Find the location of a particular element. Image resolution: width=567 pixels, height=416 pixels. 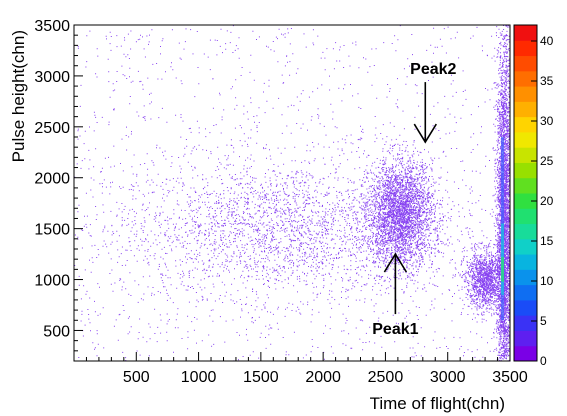

annotation-label: Peak1 is located at coordinates (395, 329).